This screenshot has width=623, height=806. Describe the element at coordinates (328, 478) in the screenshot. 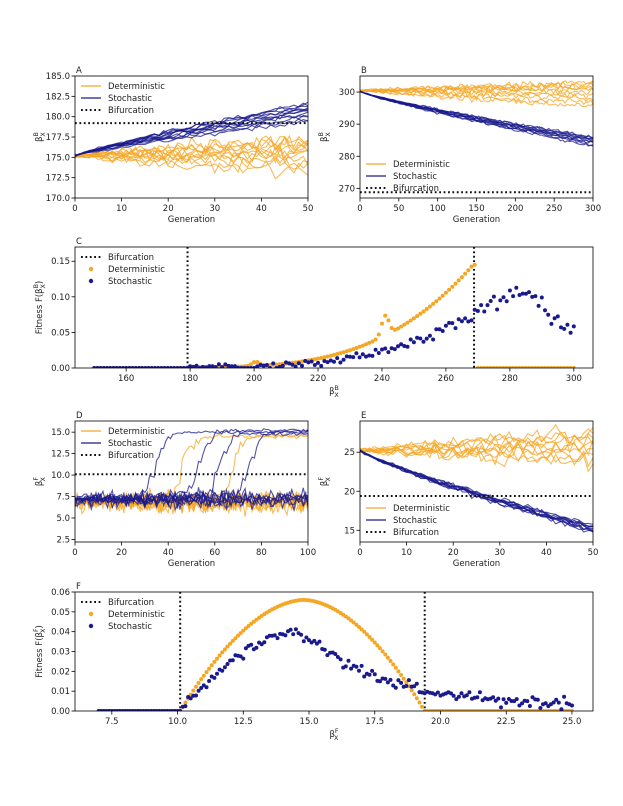

I see `y-axis-label-E-sub: X` at that location.